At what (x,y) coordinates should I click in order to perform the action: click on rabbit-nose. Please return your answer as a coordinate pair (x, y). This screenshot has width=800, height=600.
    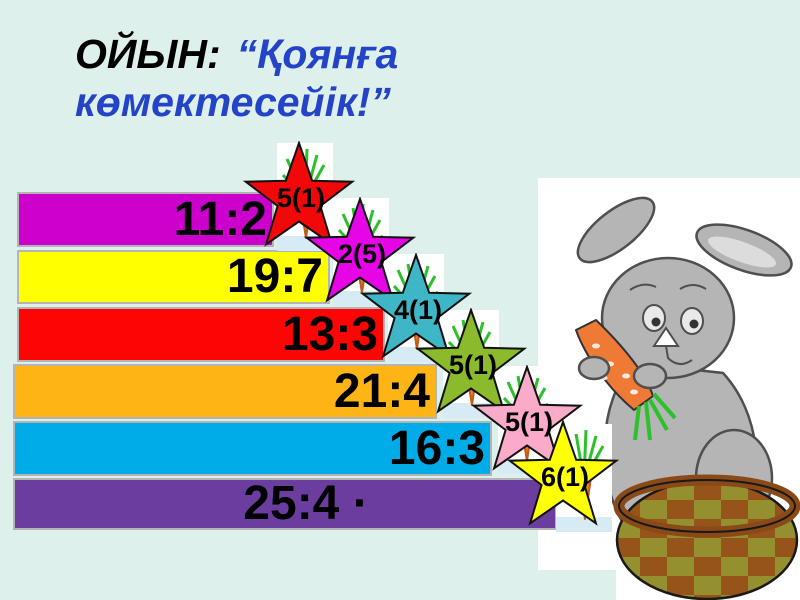
    Looking at the image, I should click on (666, 336).